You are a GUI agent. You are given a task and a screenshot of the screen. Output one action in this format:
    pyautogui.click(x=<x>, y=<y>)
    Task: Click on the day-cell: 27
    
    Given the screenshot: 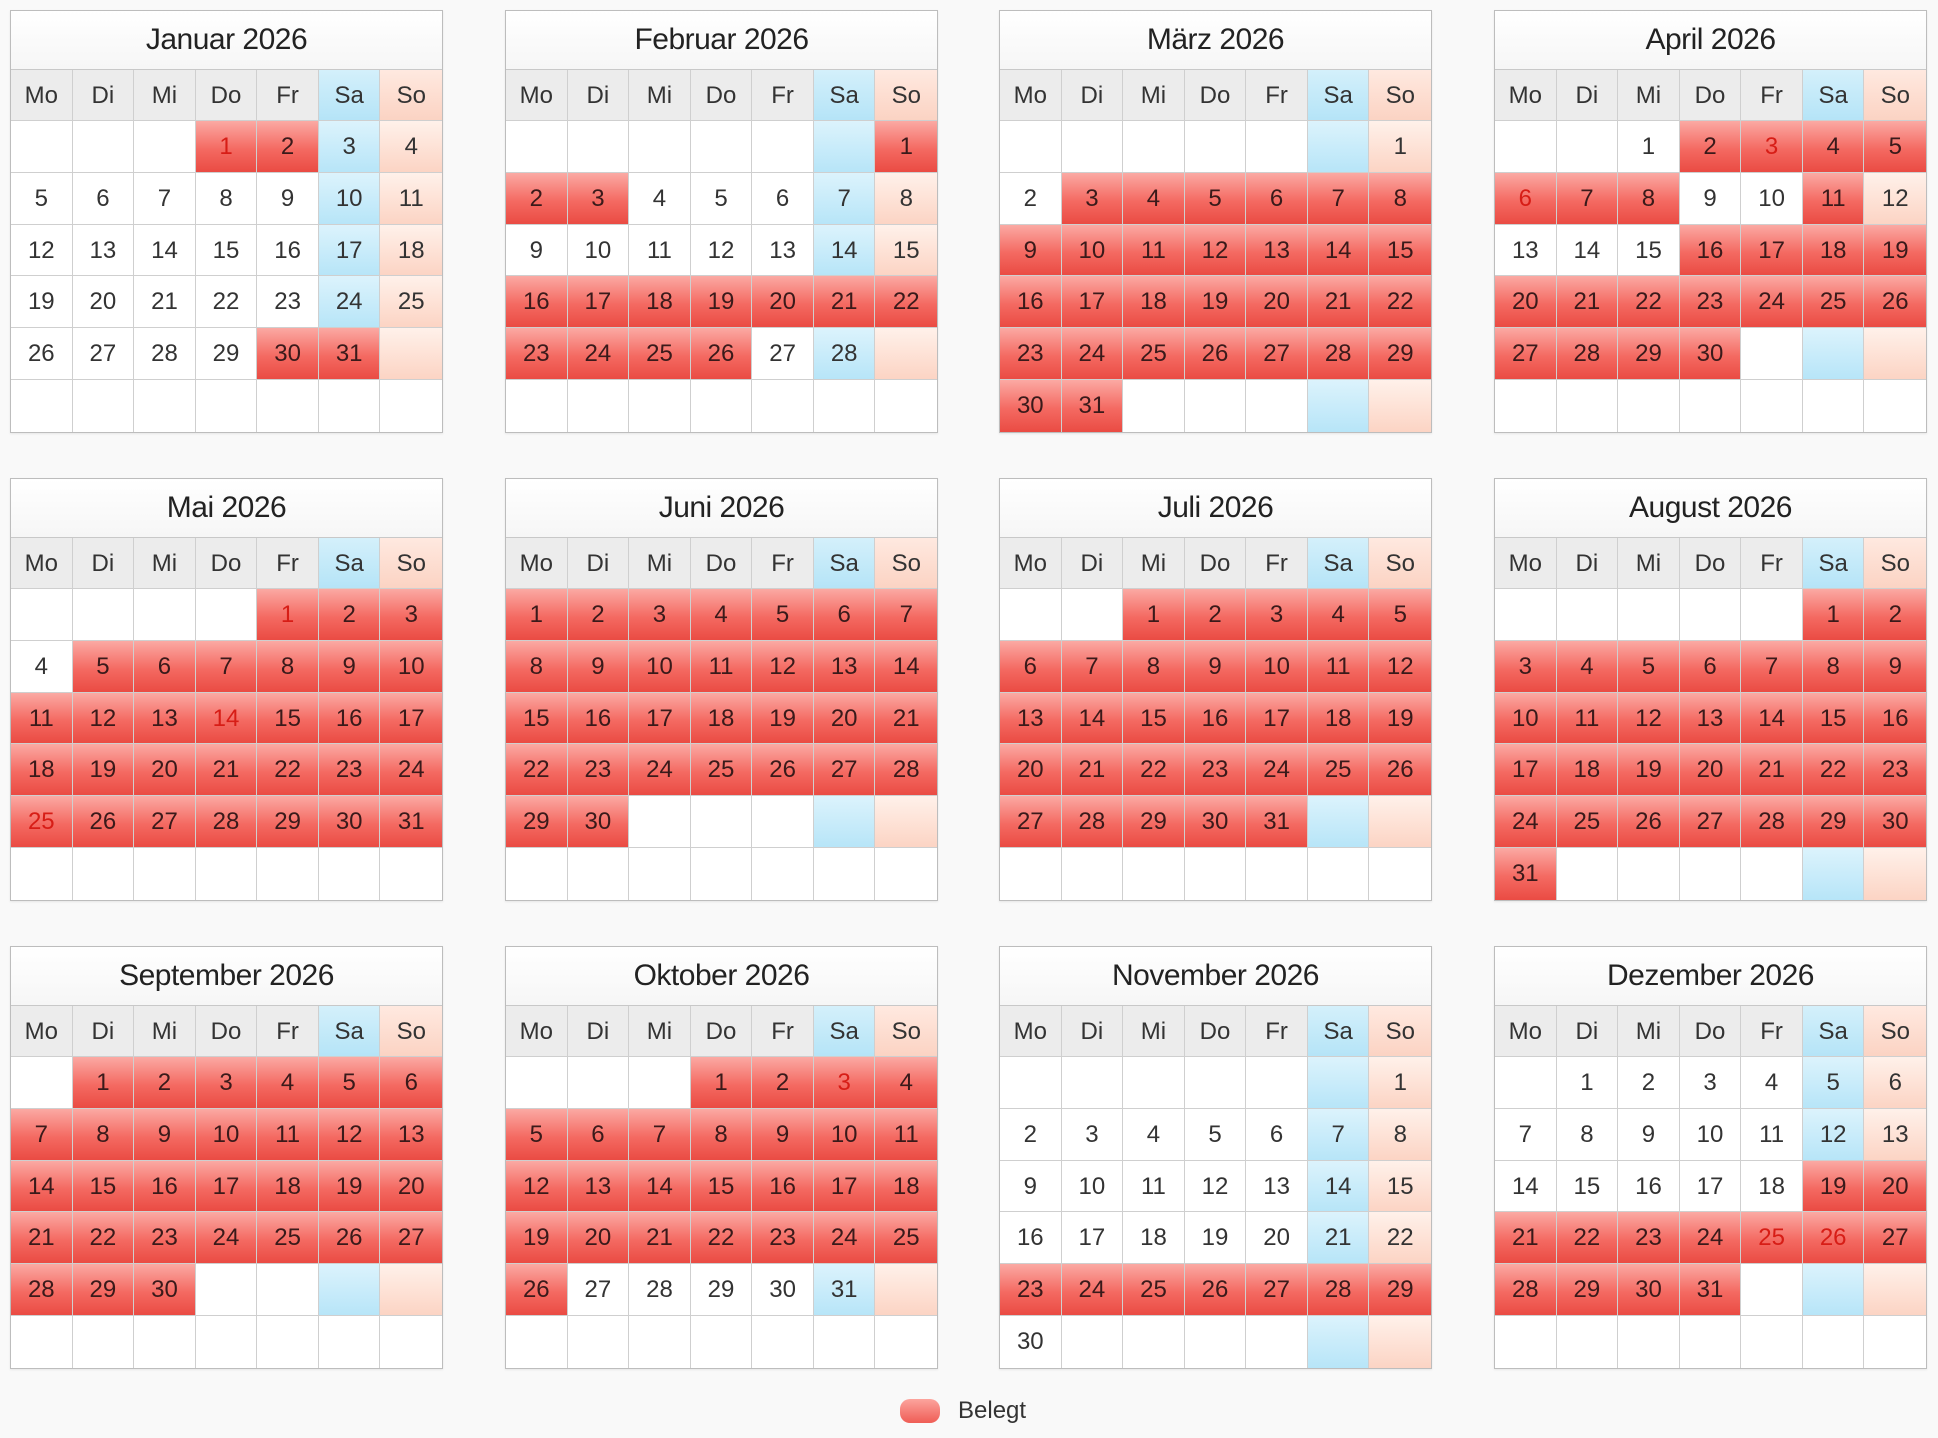 What is the action you would take?
    pyautogui.click(x=103, y=354)
    